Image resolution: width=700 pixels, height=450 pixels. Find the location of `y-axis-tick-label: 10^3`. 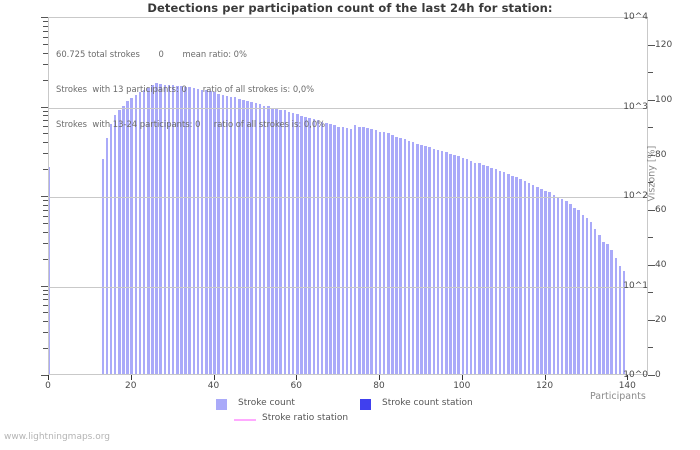

y-axis-tick-label: 10^3 is located at coordinates (635, 106).